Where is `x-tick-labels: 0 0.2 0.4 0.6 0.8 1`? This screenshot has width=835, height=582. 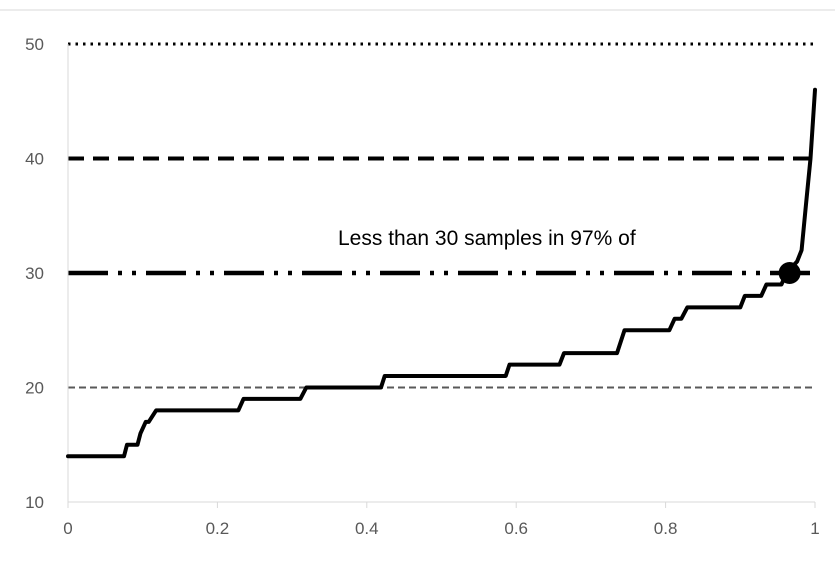 x-tick-labels: 0 0.2 0.4 0.6 0.8 1 is located at coordinates (441, 528).